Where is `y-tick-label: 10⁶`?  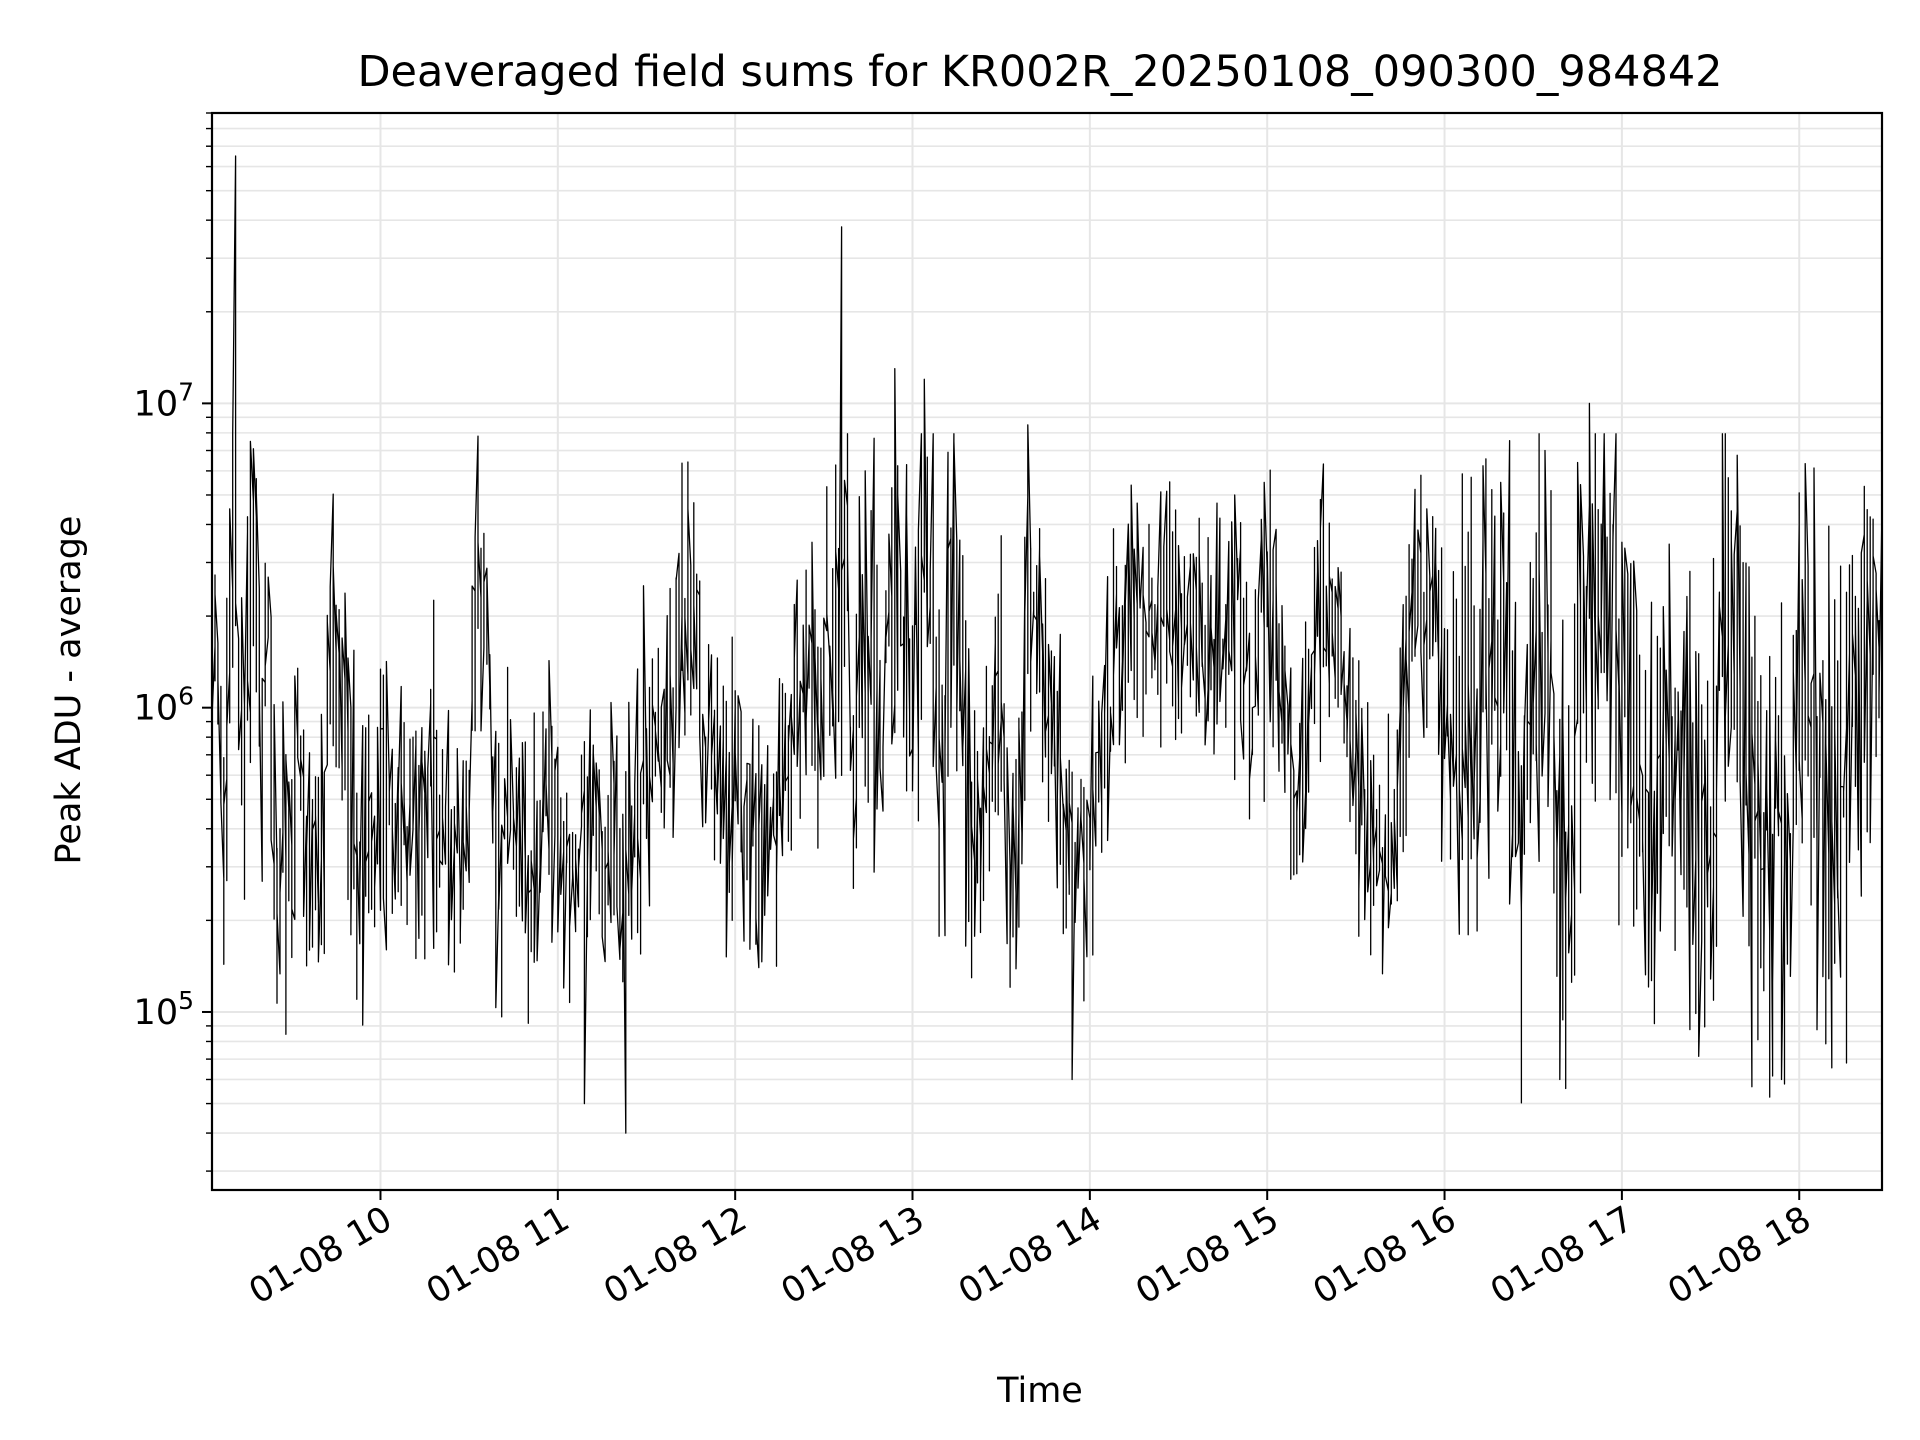
y-tick-label: 10⁶ is located at coordinates (164, 705).